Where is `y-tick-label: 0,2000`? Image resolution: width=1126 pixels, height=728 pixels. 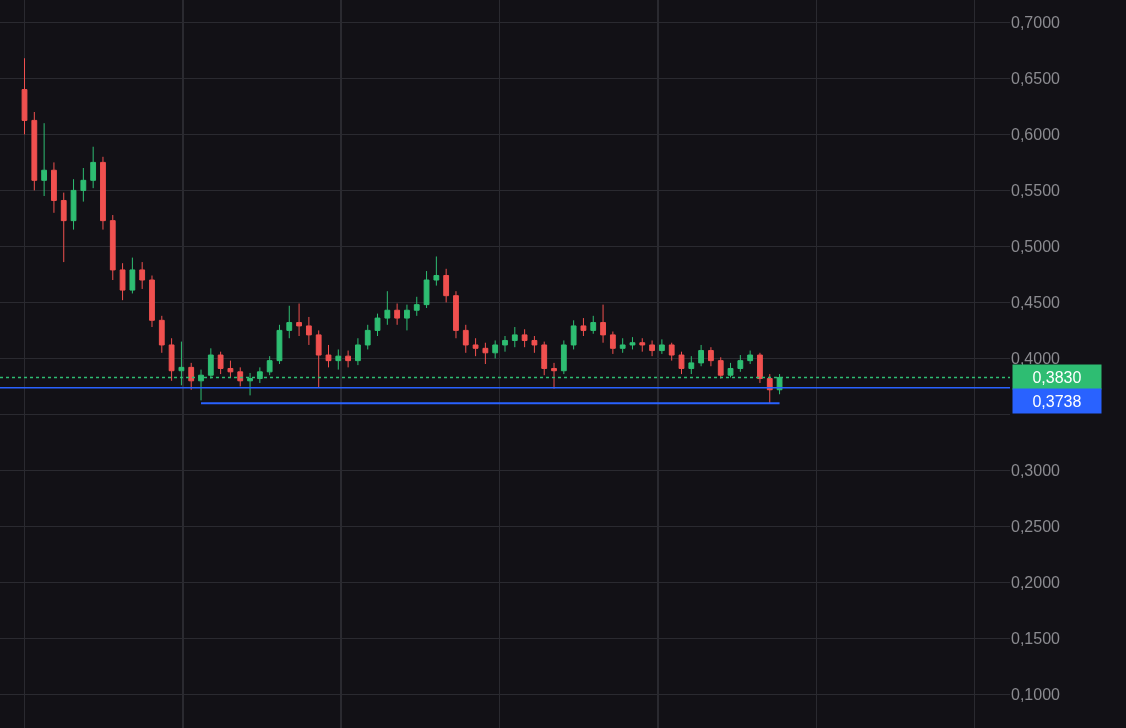 y-tick-label: 0,2000 is located at coordinates (1036, 582).